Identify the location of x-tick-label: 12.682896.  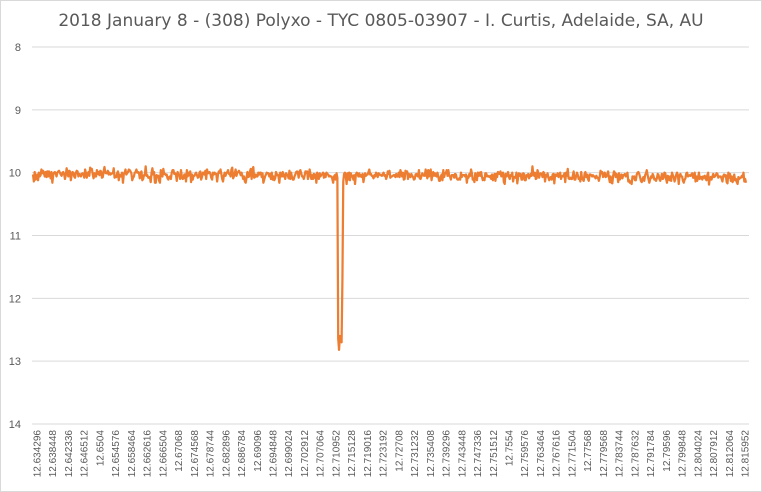
(226, 454).